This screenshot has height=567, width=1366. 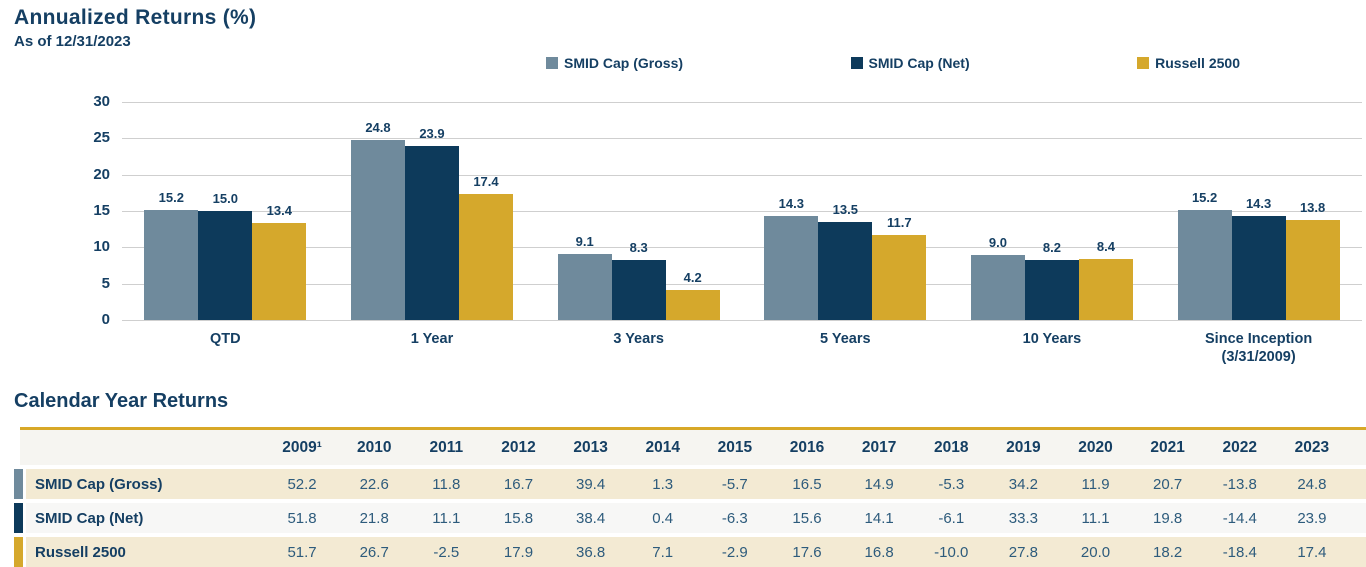 What do you see at coordinates (1239, 518) in the screenshot?
I see `value-cell: -14.4` at bounding box center [1239, 518].